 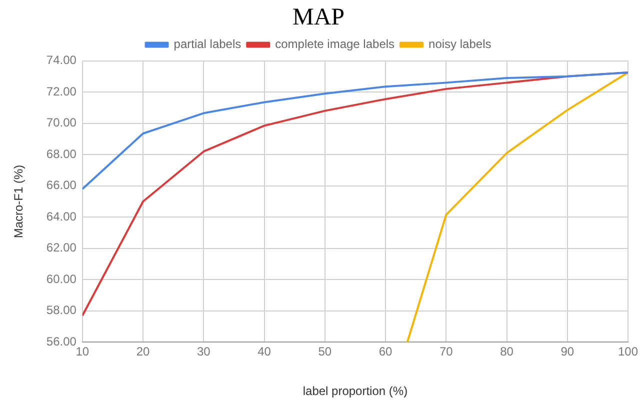 I want to click on legend-label: complete image labels, so click(x=335, y=44).